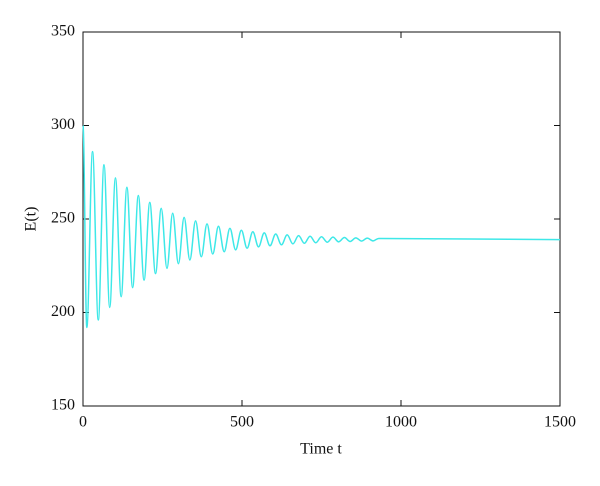 This screenshot has width=600, height=486. Describe the element at coordinates (401, 422) in the screenshot. I see `x-tick-label: 1000` at that location.